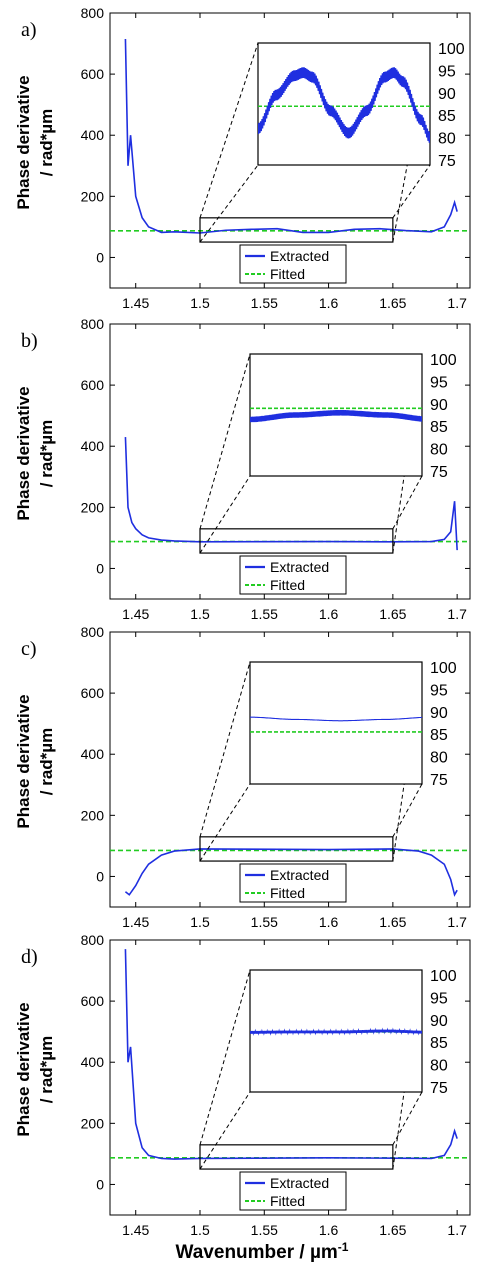 This screenshot has height=1272, width=479. I want to click on panel-label: b), so click(29, 341).